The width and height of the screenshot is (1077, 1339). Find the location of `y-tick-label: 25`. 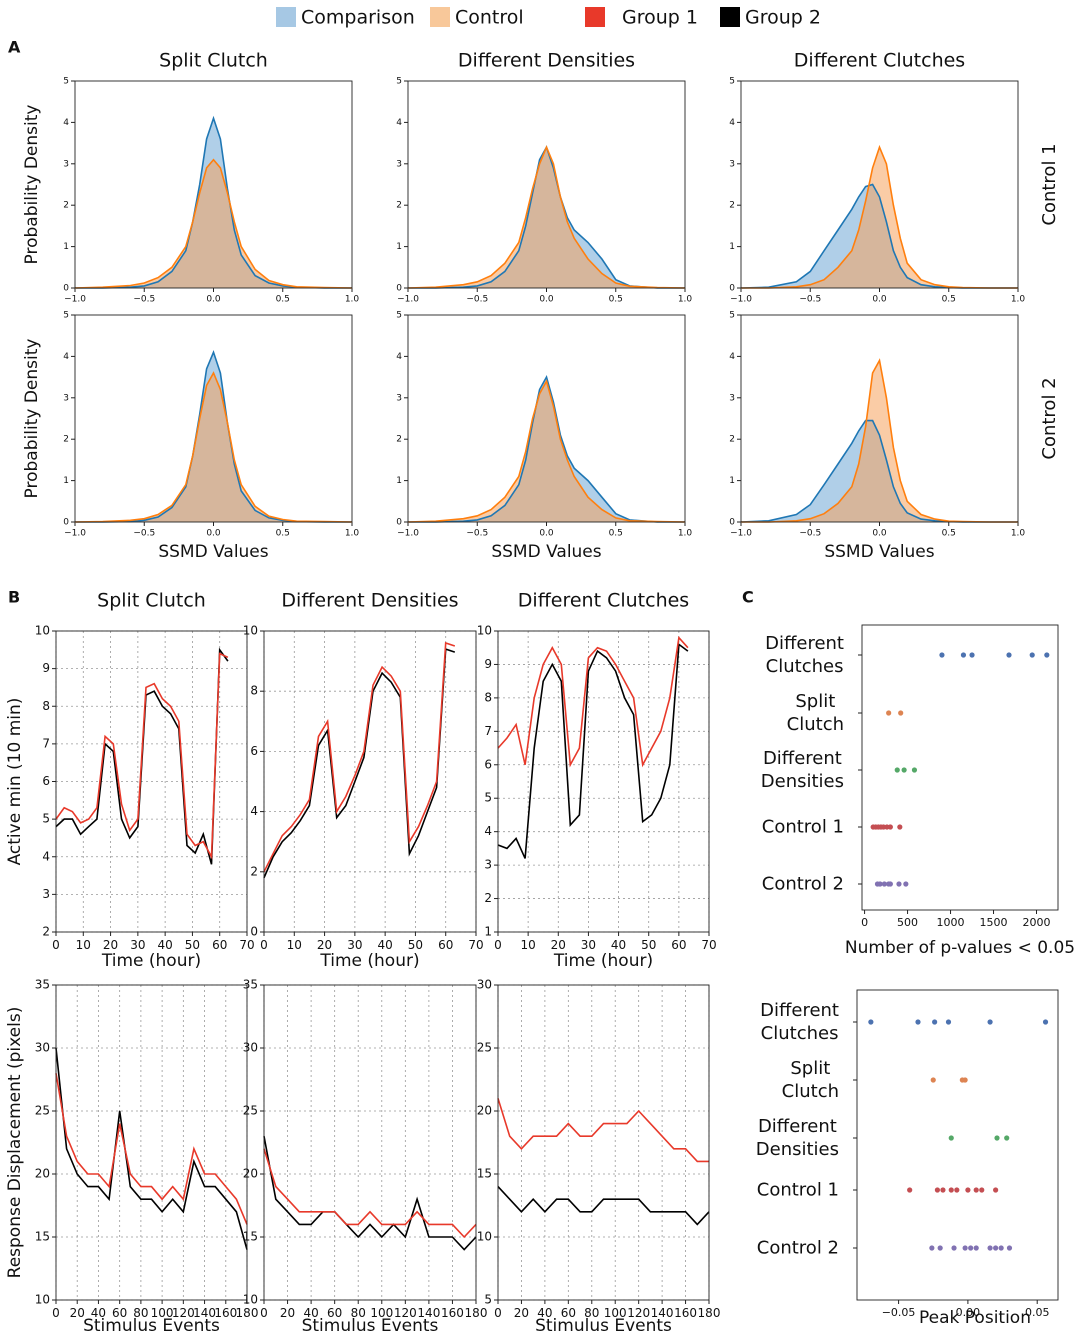

y-tick-label: 25 is located at coordinates (484, 1048).